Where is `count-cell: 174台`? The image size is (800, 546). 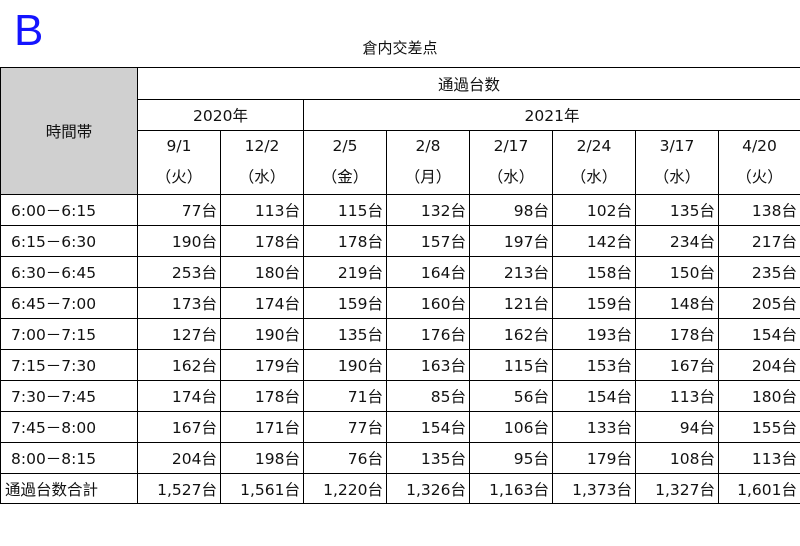
count-cell: 174台 is located at coordinates (262, 303).